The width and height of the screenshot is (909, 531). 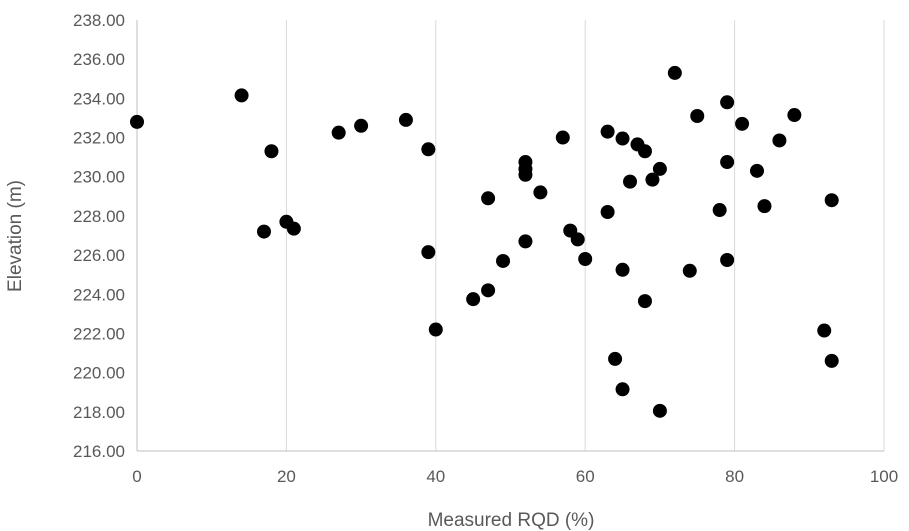 I want to click on x-tick-label: 0, so click(x=136, y=476).